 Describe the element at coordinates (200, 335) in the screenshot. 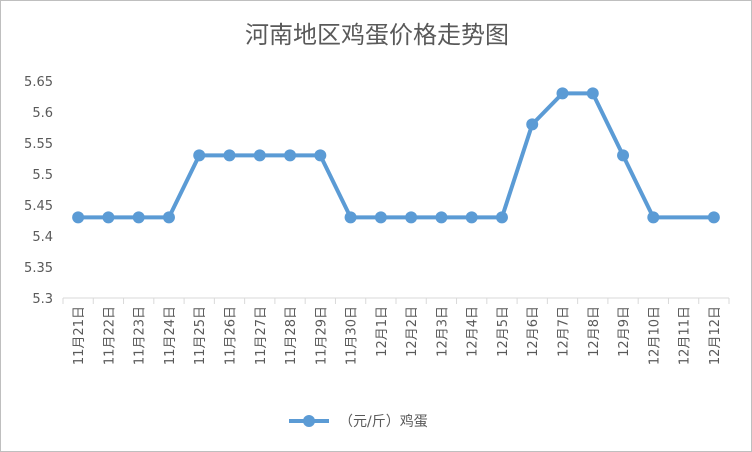

I see `x-tick-label: 11月25日` at that location.